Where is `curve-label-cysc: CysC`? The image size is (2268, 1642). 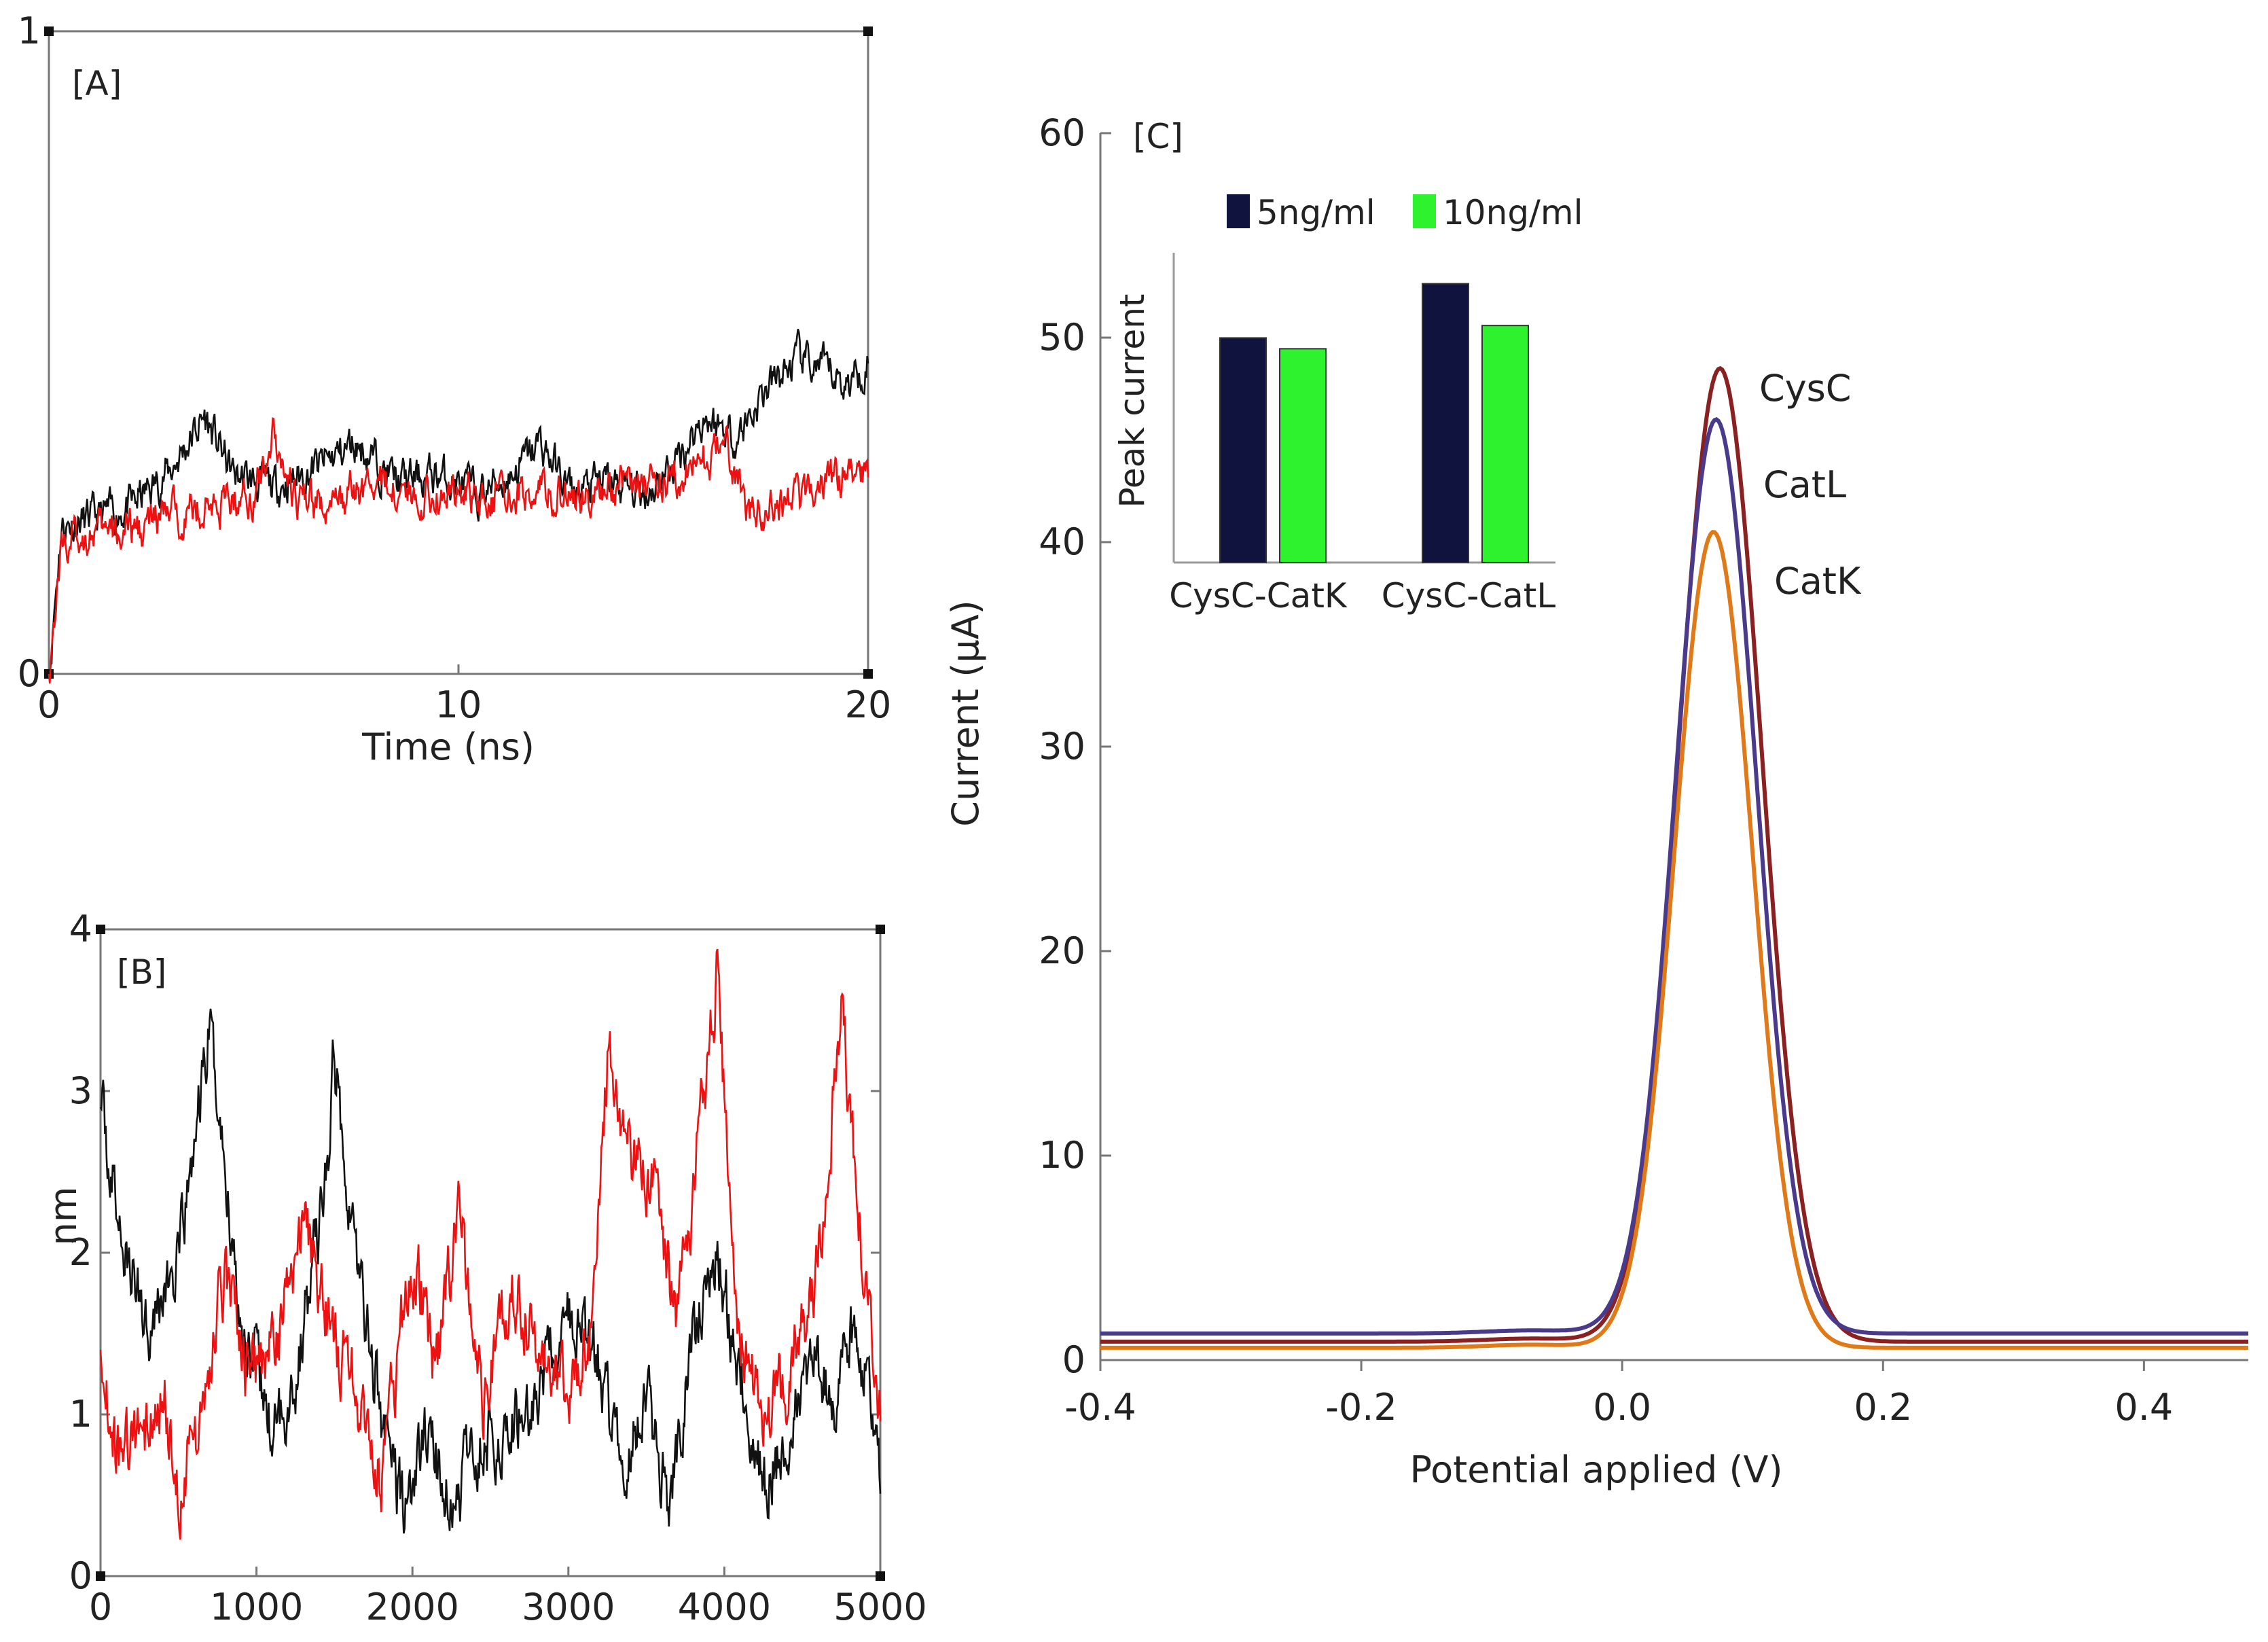 curve-label-cysc: CysC is located at coordinates (1806, 389).